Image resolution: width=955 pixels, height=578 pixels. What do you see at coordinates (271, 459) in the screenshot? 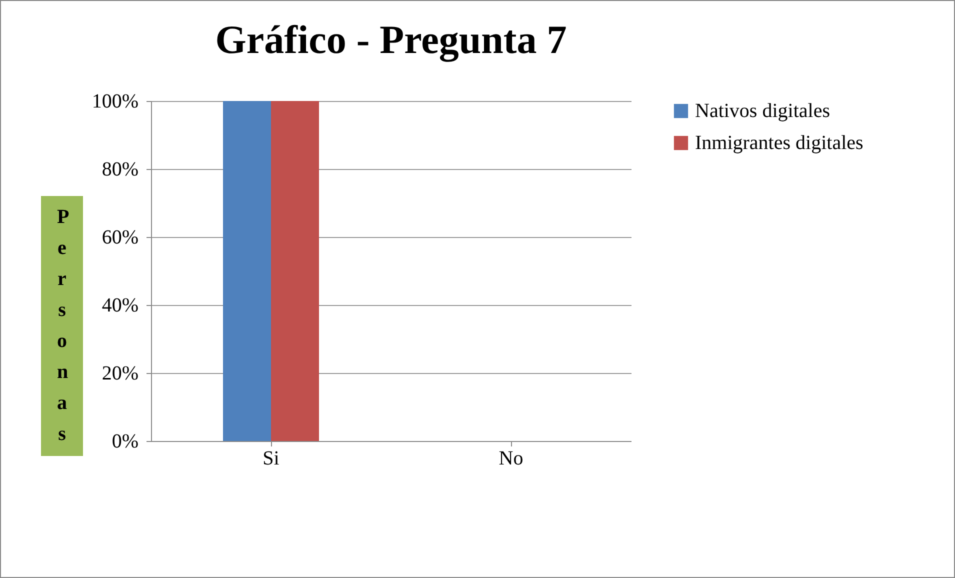
I see `x-tick-label: Si` at bounding box center [271, 459].